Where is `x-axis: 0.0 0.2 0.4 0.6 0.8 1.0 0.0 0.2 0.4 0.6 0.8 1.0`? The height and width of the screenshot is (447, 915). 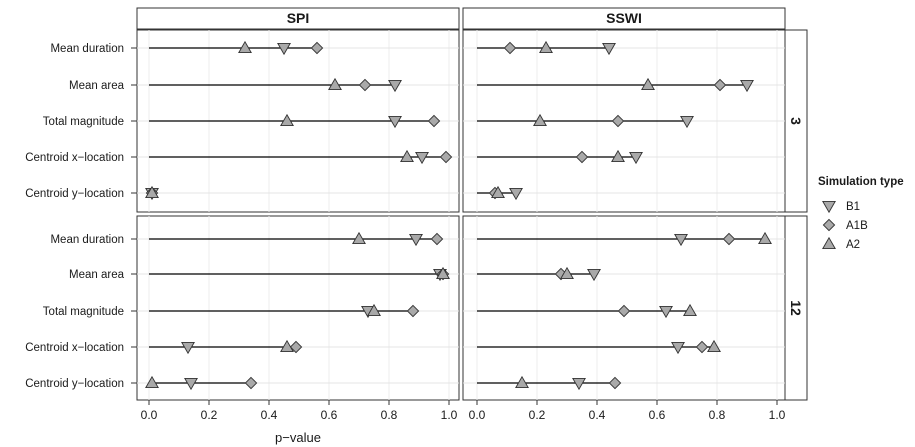 x-axis: 0.0 0.2 0.4 0.6 0.8 1.0 0.0 0.2 0.4 0.6 0.8 1.0 is located at coordinates (463, 411).